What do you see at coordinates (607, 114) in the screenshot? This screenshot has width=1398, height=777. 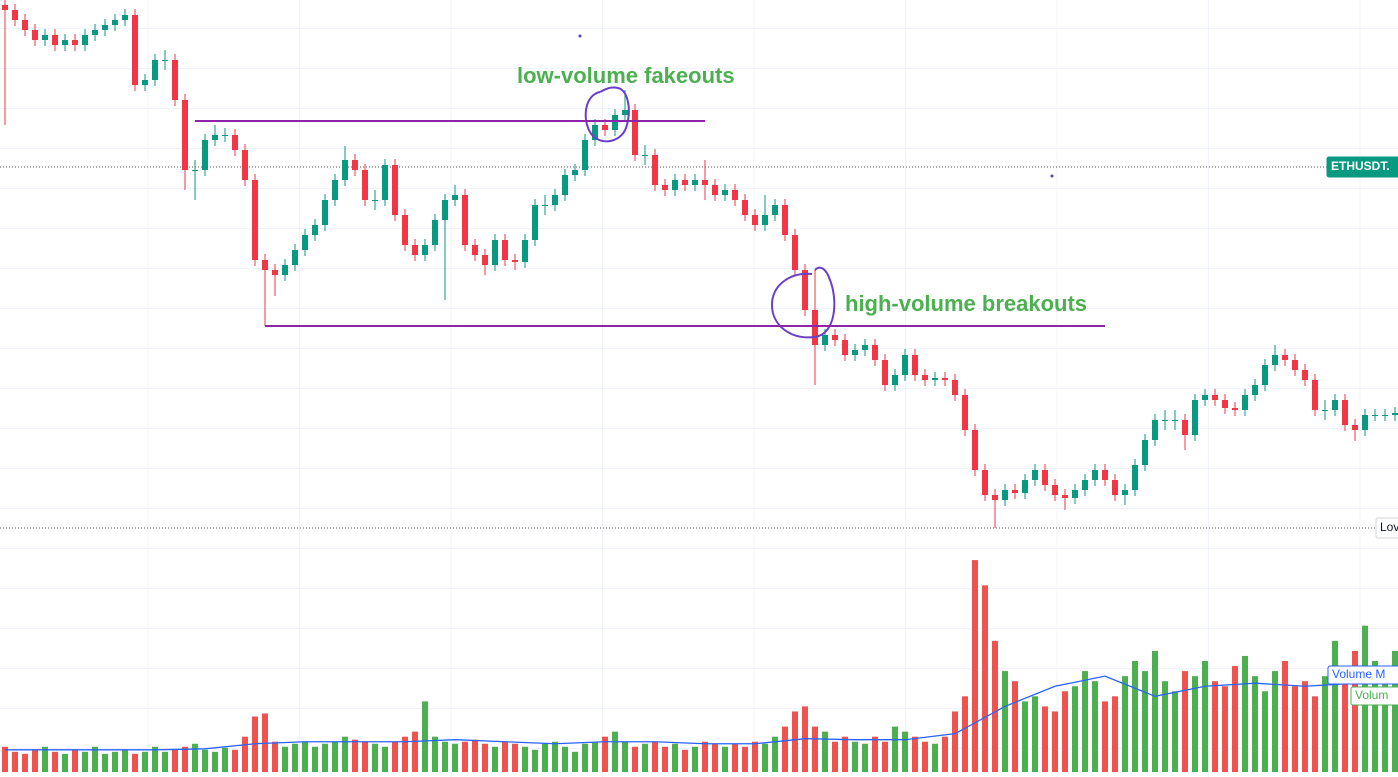 I see `circle-annotation` at bounding box center [607, 114].